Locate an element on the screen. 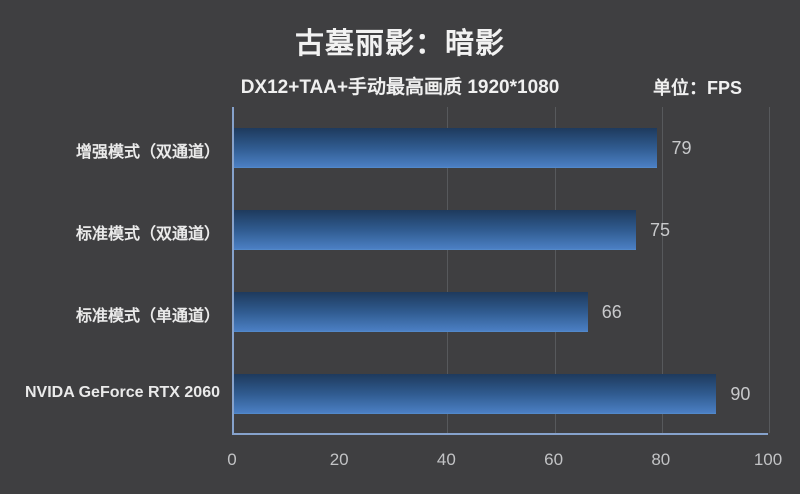 The image size is (800, 494). chart-subtitle: DX12+TAA+手动最高画质 1920*1080 is located at coordinates (400, 87).